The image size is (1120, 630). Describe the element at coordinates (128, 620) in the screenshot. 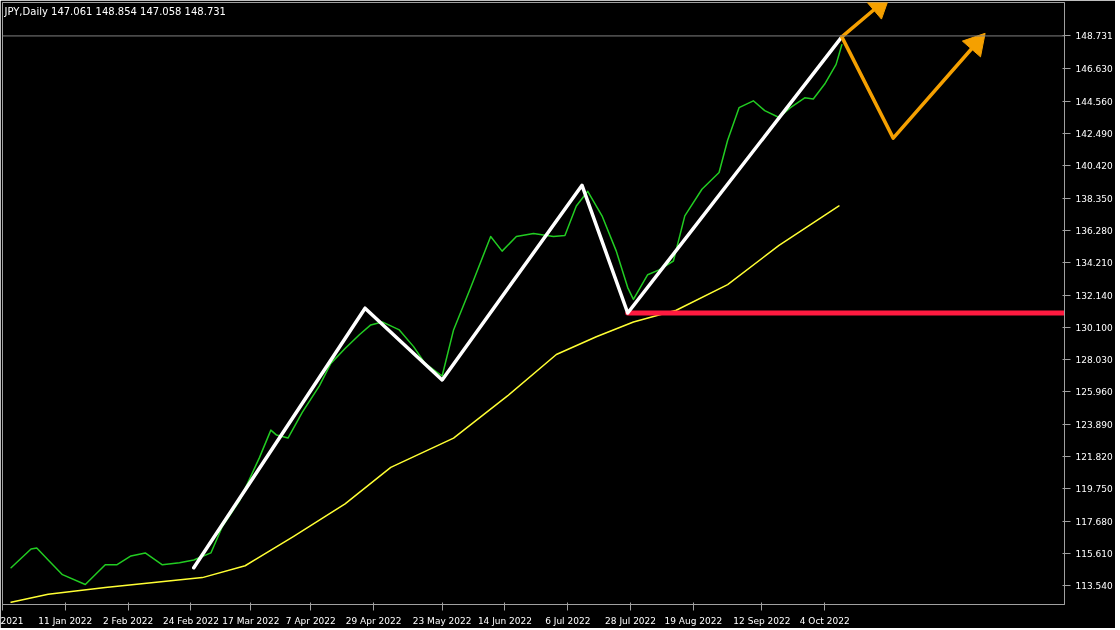

I see `x-tick-label: 2 Feb 2022` at that location.